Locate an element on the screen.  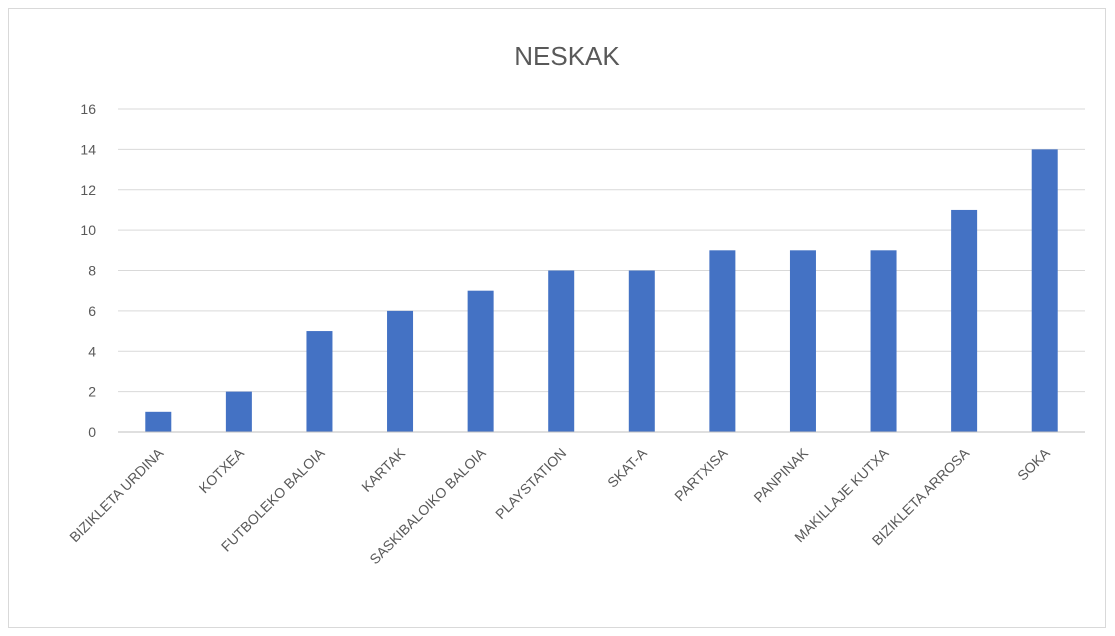
y-tick-label: 6 is located at coordinates (92, 311).